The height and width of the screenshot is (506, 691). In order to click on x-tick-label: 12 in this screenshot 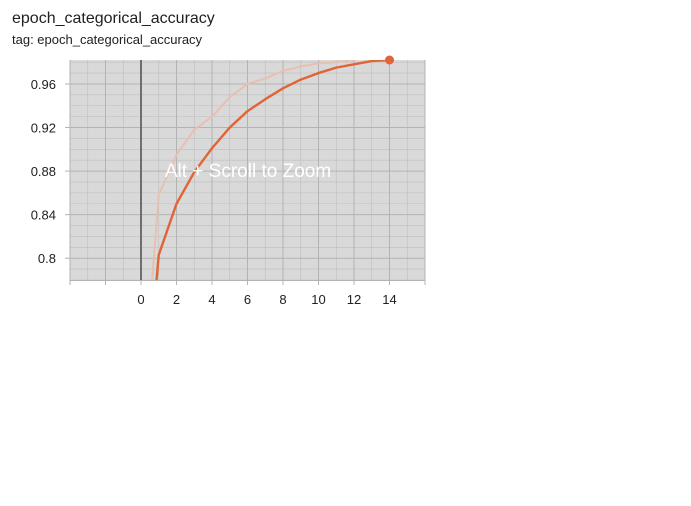, I will do `click(354, 299)`.